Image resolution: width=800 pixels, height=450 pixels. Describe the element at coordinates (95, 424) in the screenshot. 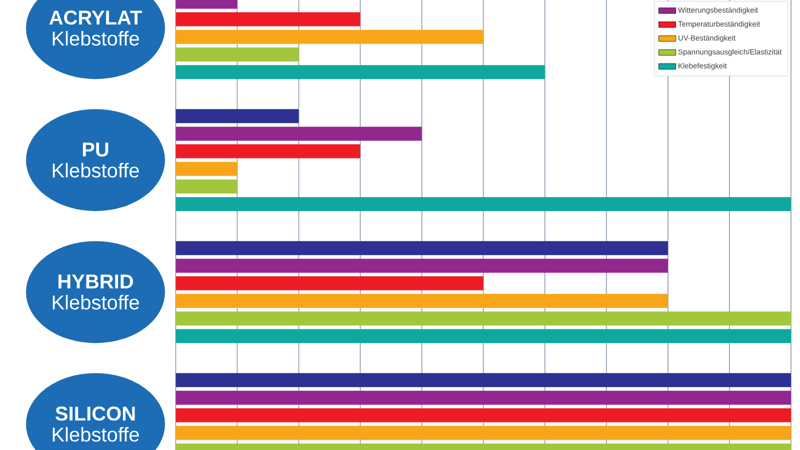

I see `y-tick-label: SILICON Klebstoffe` at that location.